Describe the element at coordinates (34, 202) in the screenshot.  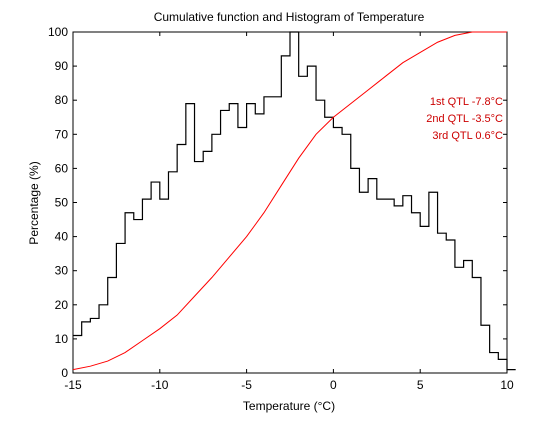
I see `y-axis-label: Percentage (%)` at that location.